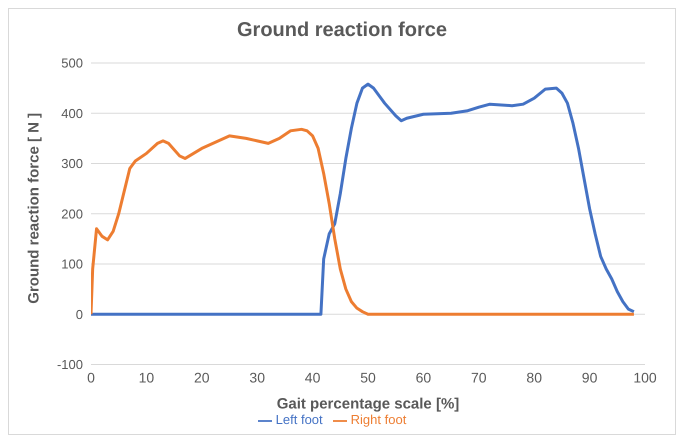  I want to click on y-tick-label: 0, so click(79, 314).